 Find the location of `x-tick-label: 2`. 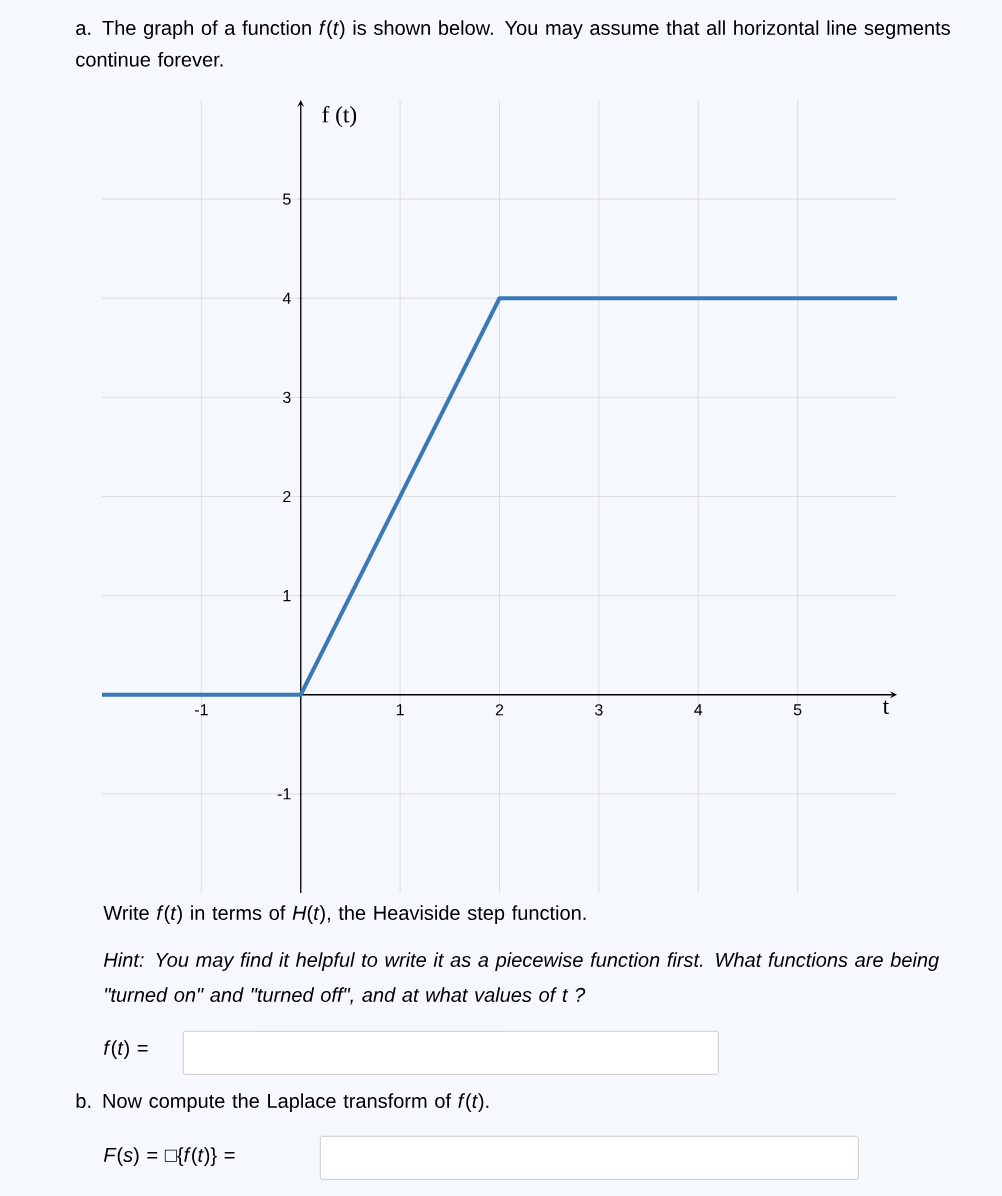

x-tick-label: 2 is located at coordinates (499, 710).